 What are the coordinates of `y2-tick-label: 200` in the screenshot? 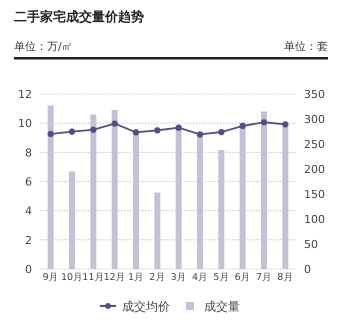 It's located at (314, 169).